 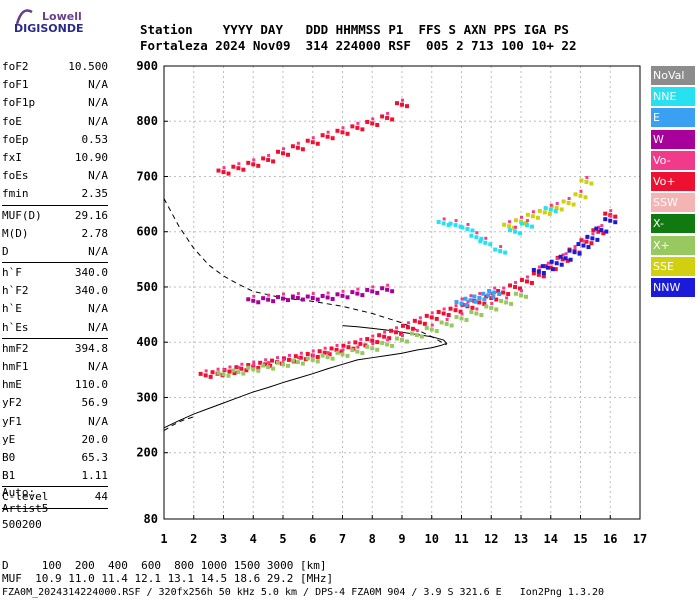 I want to click on y-tick-label: 900, so click(x=147, y=66).